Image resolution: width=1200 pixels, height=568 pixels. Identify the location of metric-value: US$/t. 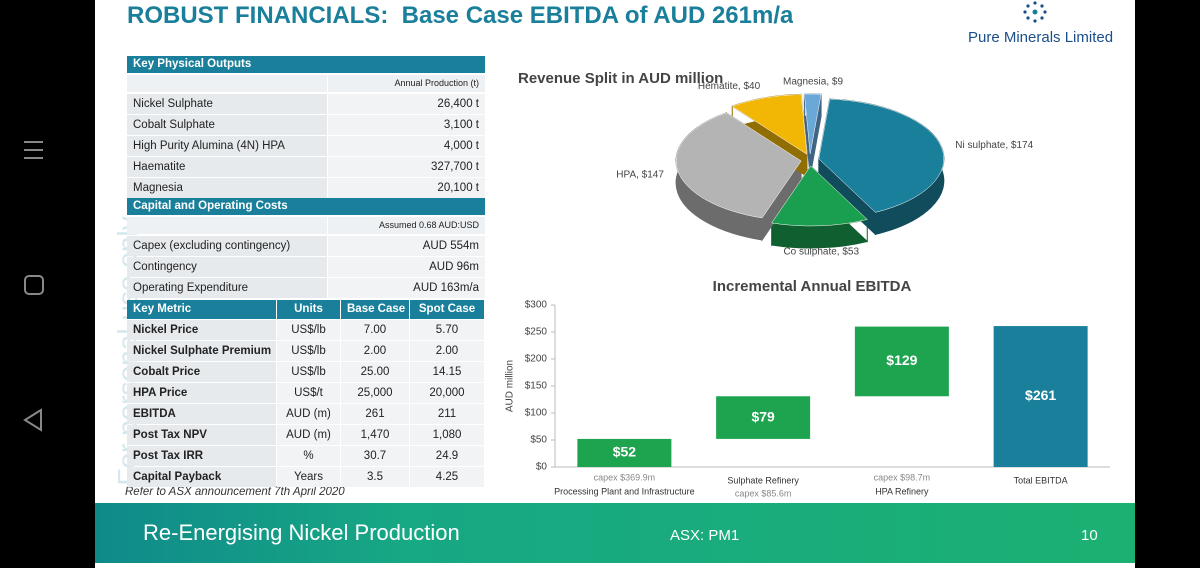
(308, 393).